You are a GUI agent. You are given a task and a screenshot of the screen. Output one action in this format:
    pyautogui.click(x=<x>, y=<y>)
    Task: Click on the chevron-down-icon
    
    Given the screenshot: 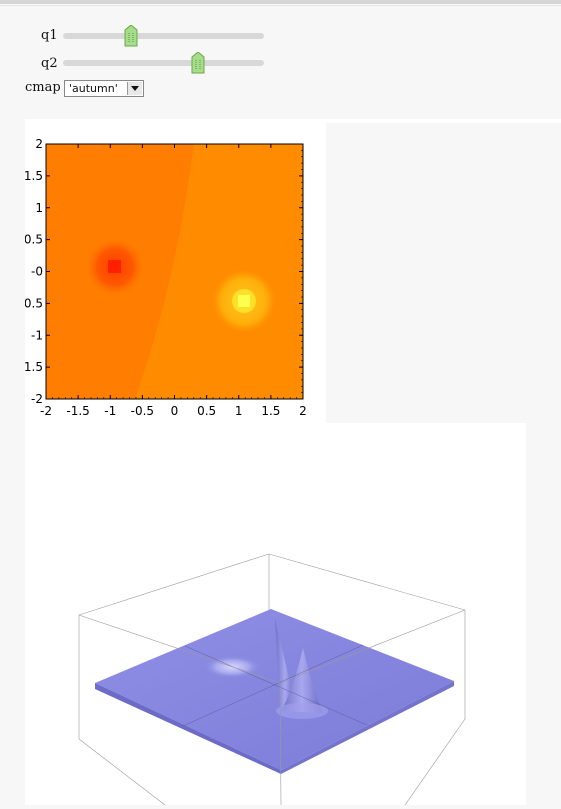 What is the action you would take?
    pyautogui.click(x=134, y=88)
    